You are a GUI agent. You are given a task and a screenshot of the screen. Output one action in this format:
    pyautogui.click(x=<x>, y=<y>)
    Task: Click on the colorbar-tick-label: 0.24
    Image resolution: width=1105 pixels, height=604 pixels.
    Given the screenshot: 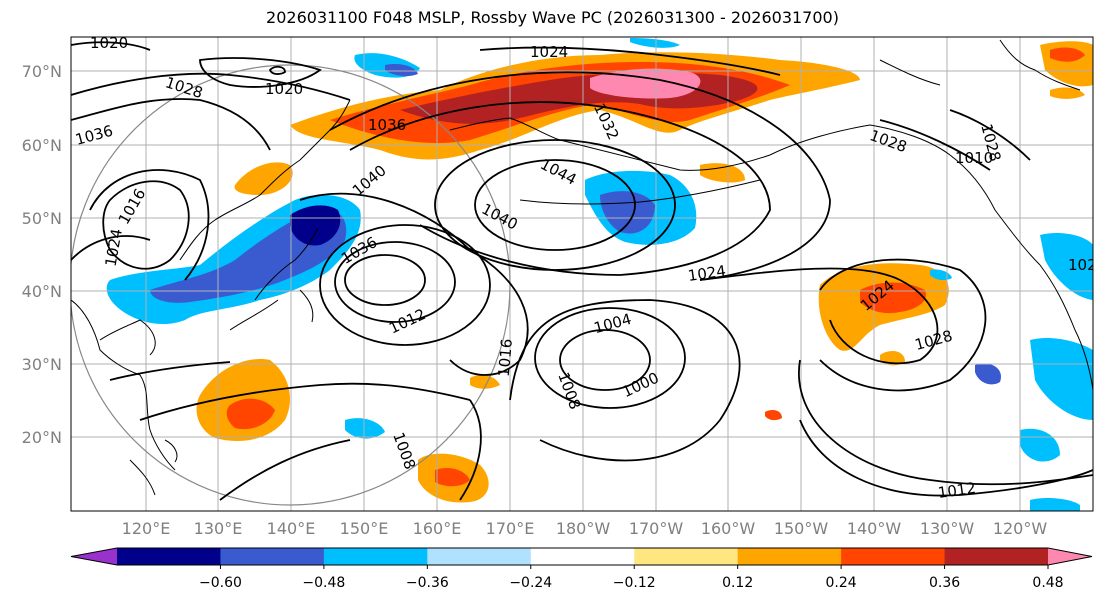 What is the action you would take?
    pyautogui.click(x=841, y=583)
    